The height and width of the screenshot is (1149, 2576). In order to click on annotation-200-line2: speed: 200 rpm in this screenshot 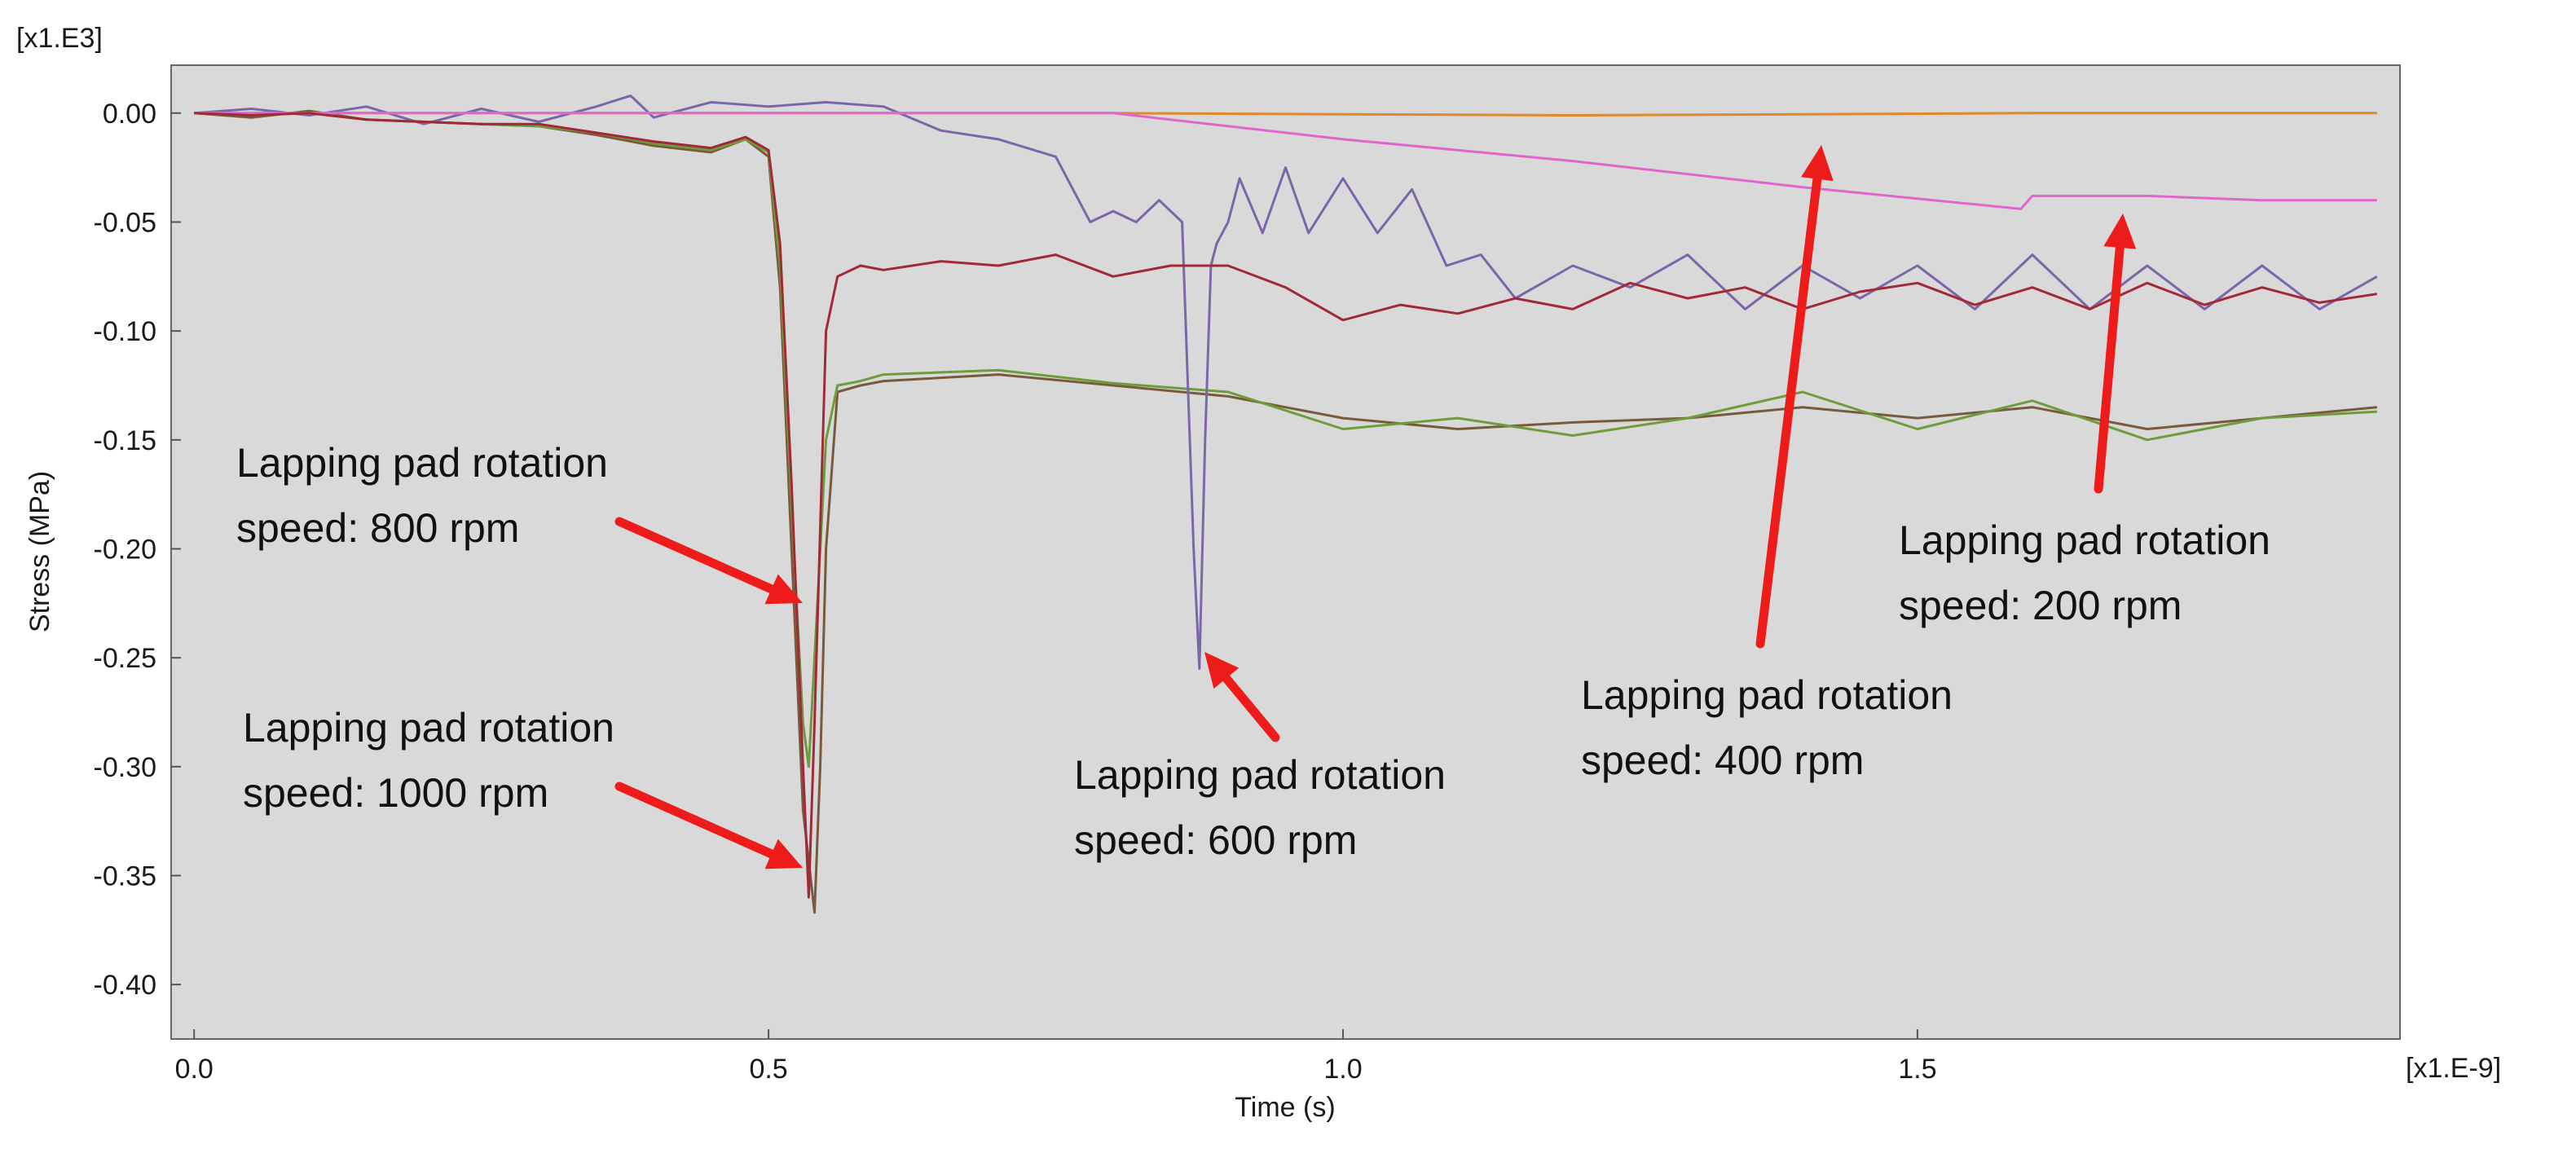, I will do `click(2041, 605)`.